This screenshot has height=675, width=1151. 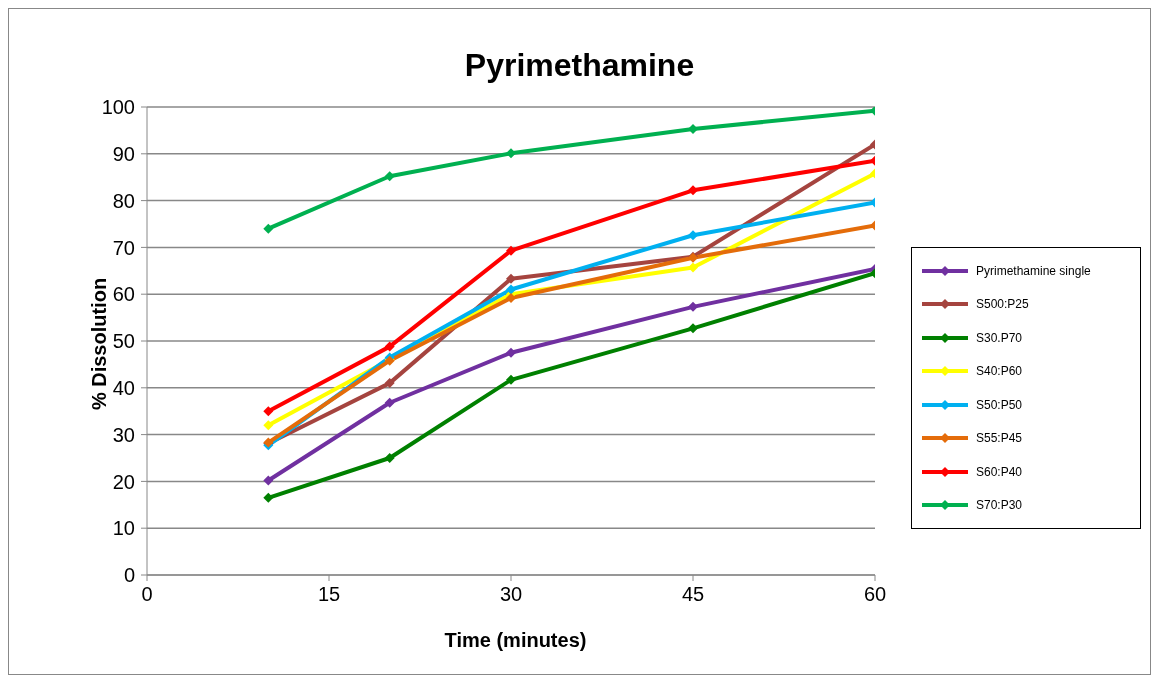 I want to click on y-tick-label: 0, so click(x=129, y=575).